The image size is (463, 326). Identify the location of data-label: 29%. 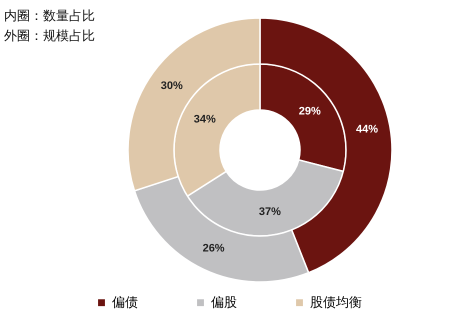
(309, 111).